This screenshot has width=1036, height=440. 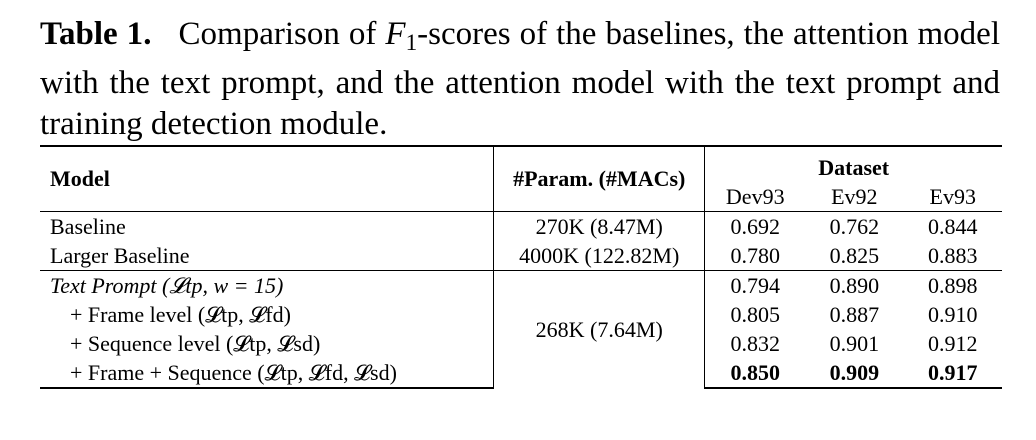 What do you see at coordinates (952, 373) in the screenshot?
I see `row-value: 0.917` at bounding box center [952, 373].